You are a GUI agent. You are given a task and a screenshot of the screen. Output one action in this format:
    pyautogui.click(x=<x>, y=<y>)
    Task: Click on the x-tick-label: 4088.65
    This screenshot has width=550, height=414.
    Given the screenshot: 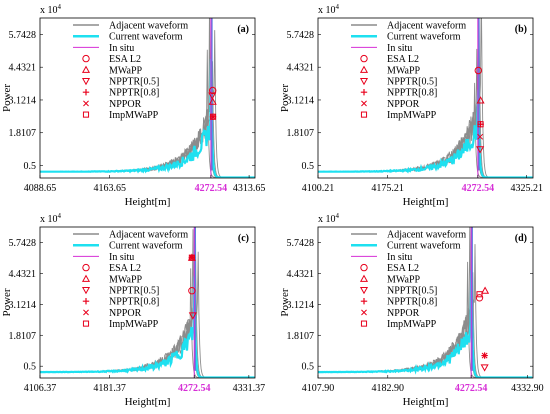 What is the action you would take?
    pyautogui.click(x=40, y=188)
    